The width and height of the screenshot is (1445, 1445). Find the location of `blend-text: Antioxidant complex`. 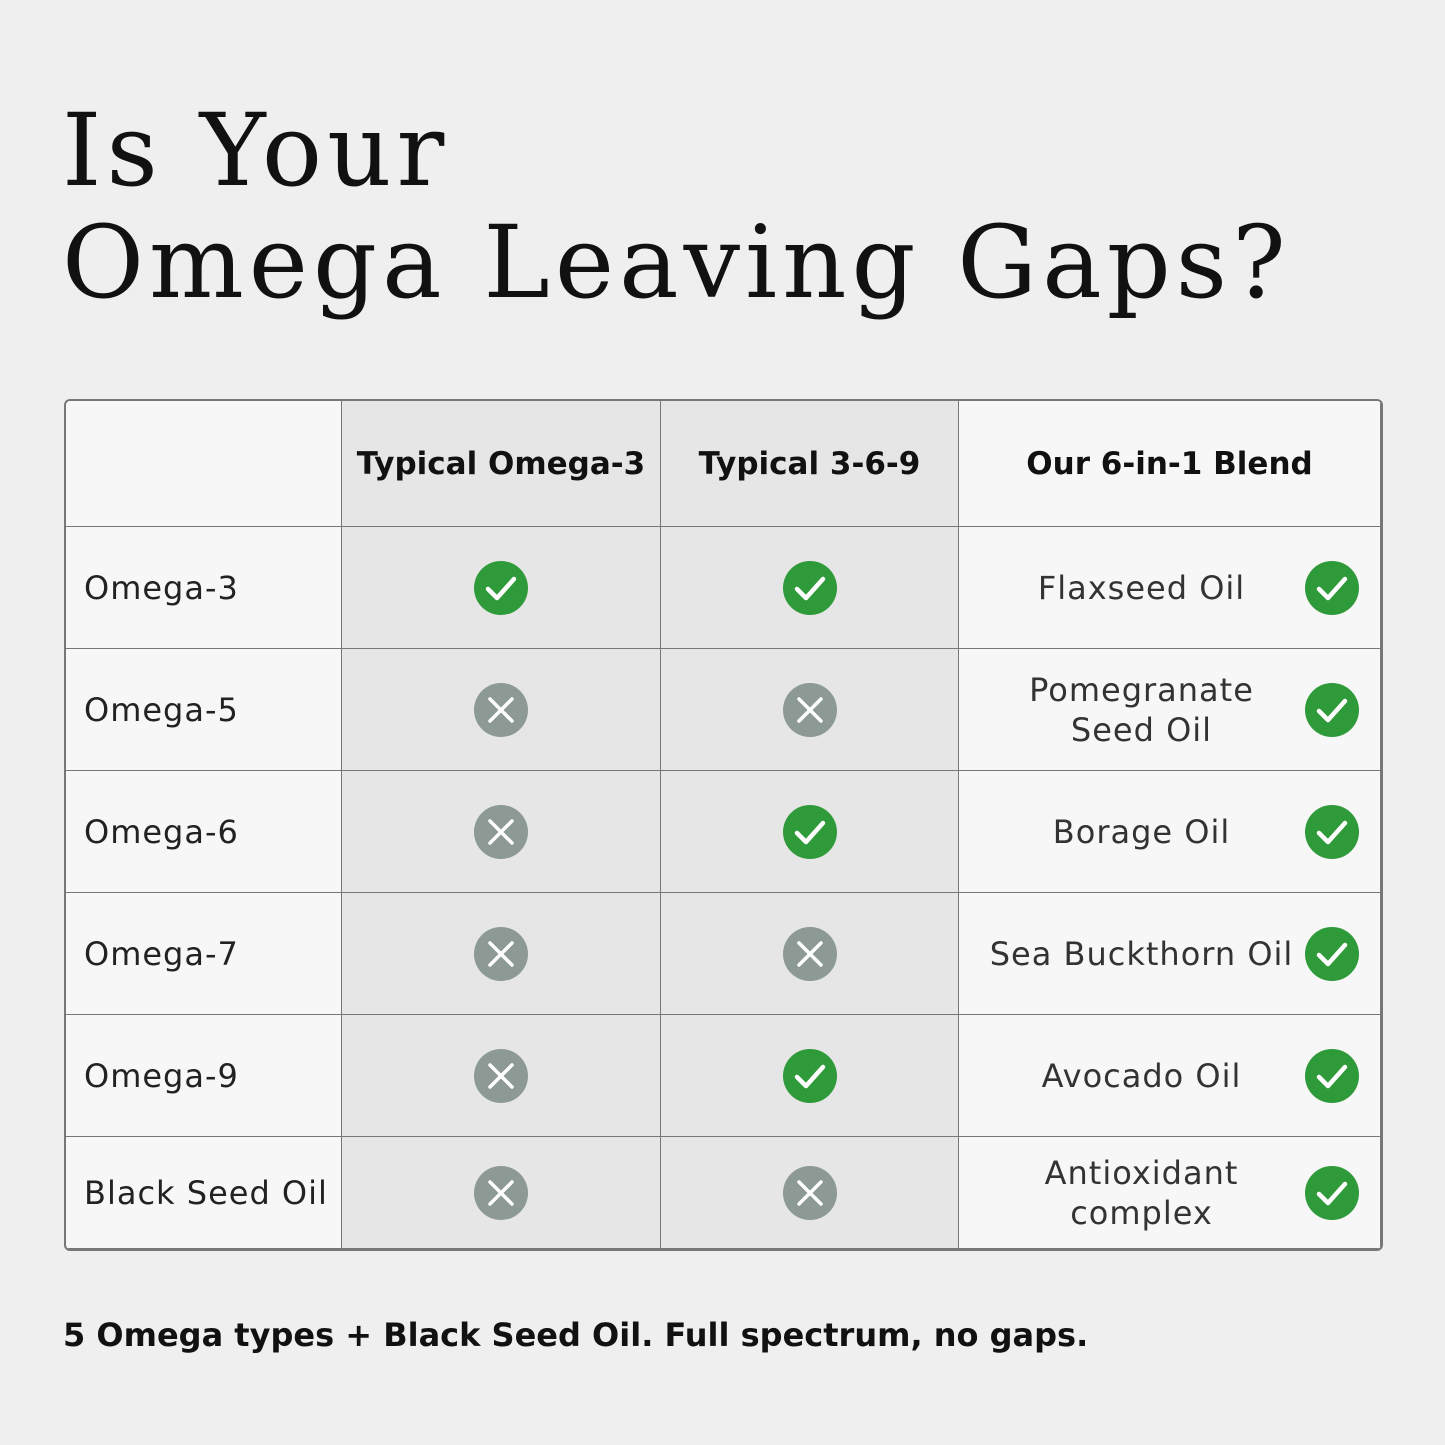

blend-text: Antioxidant complex is located at coordinates (1141, 1192).